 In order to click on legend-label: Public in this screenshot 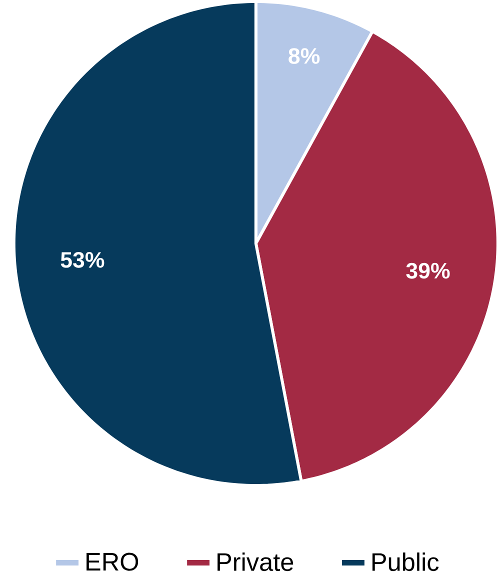, I will do `click(405, 562)`.